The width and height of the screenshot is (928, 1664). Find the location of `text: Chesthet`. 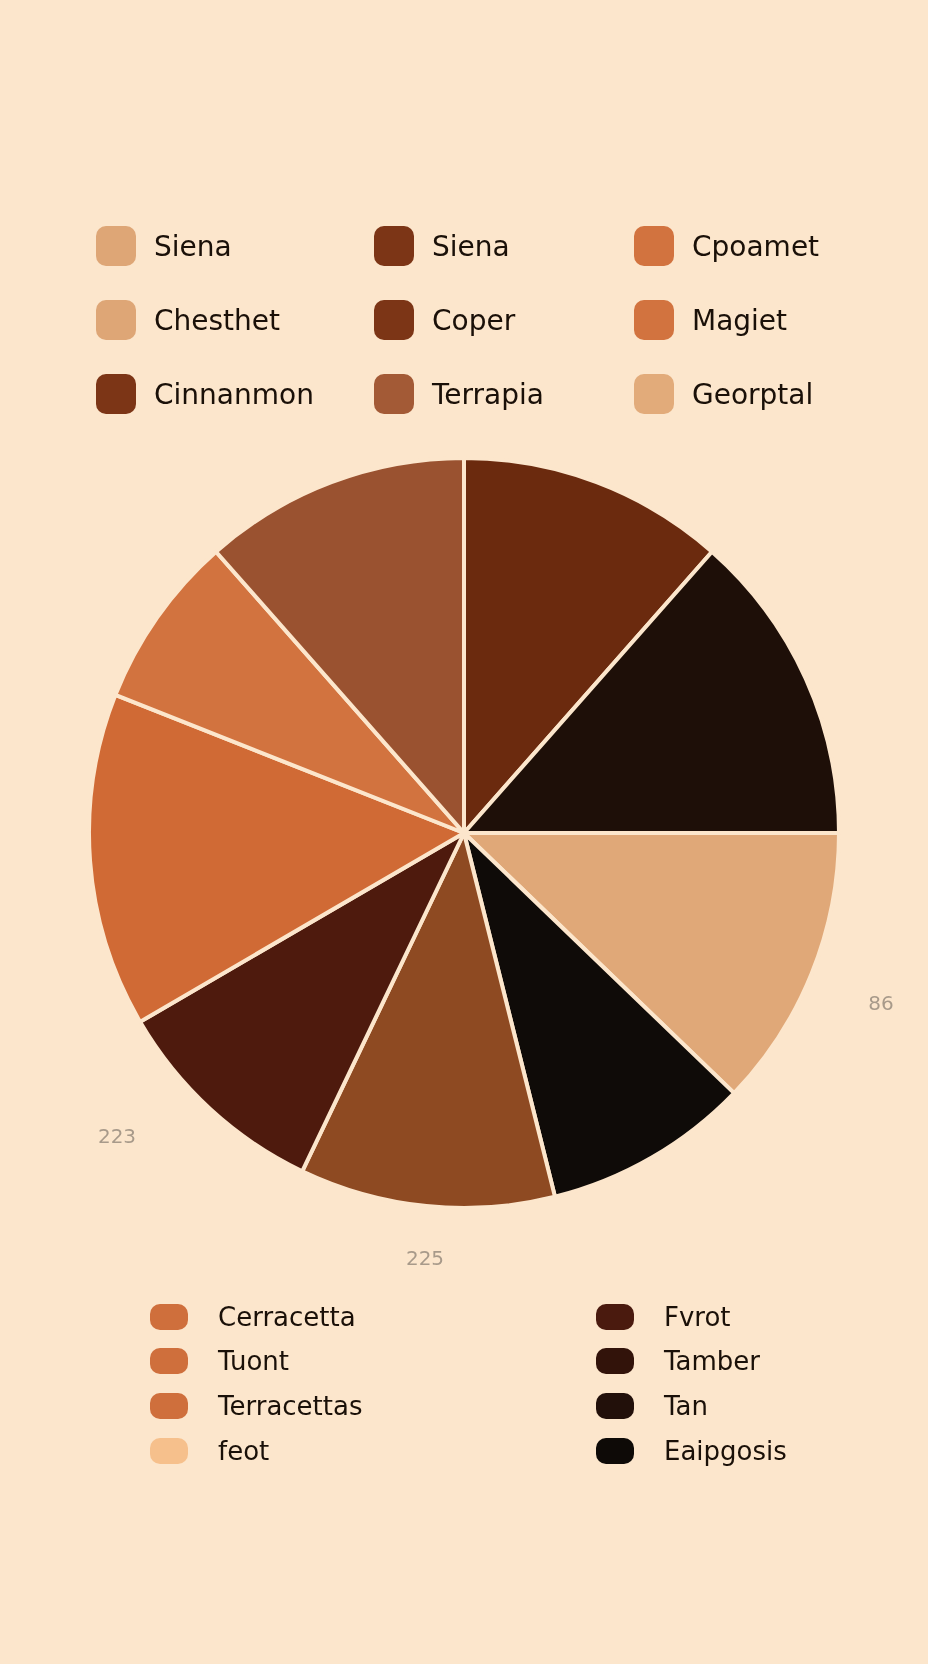

text: Chesthet is located at coordinates (217, 320).